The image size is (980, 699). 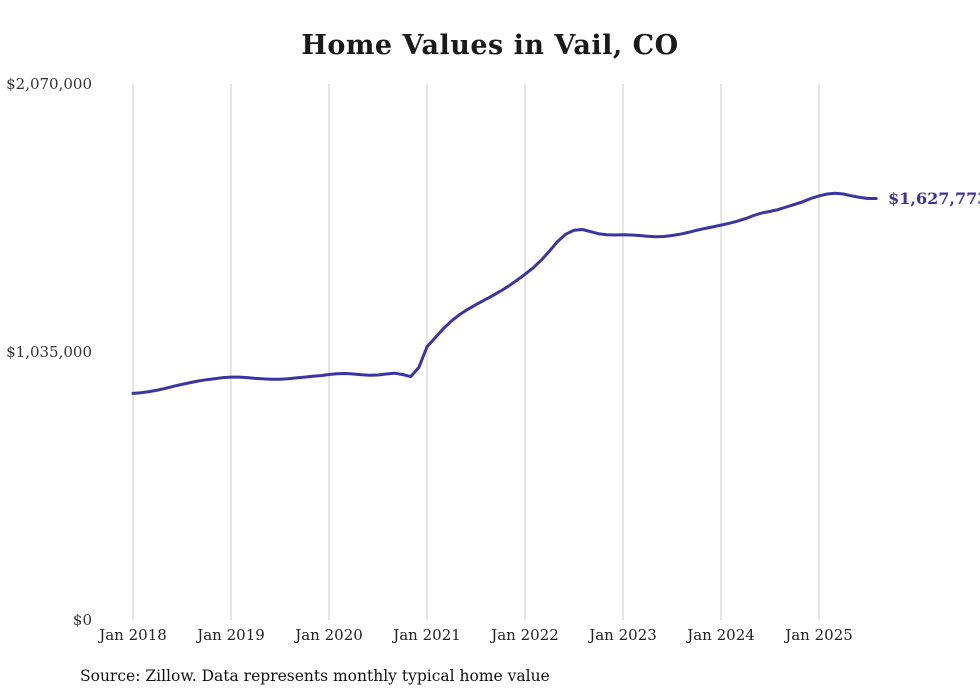 What do you see at coordinates (49, 84) in the screenshot?
I see `y-axis-tick-label: $2,070,000` at bounding box center [49, 84].